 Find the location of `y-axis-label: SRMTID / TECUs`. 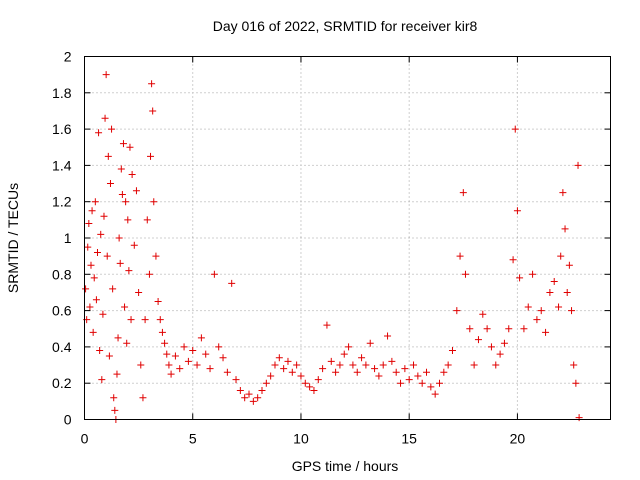

y-axis-label: SRMTID / TECUs is located at coordinates (13, 238).